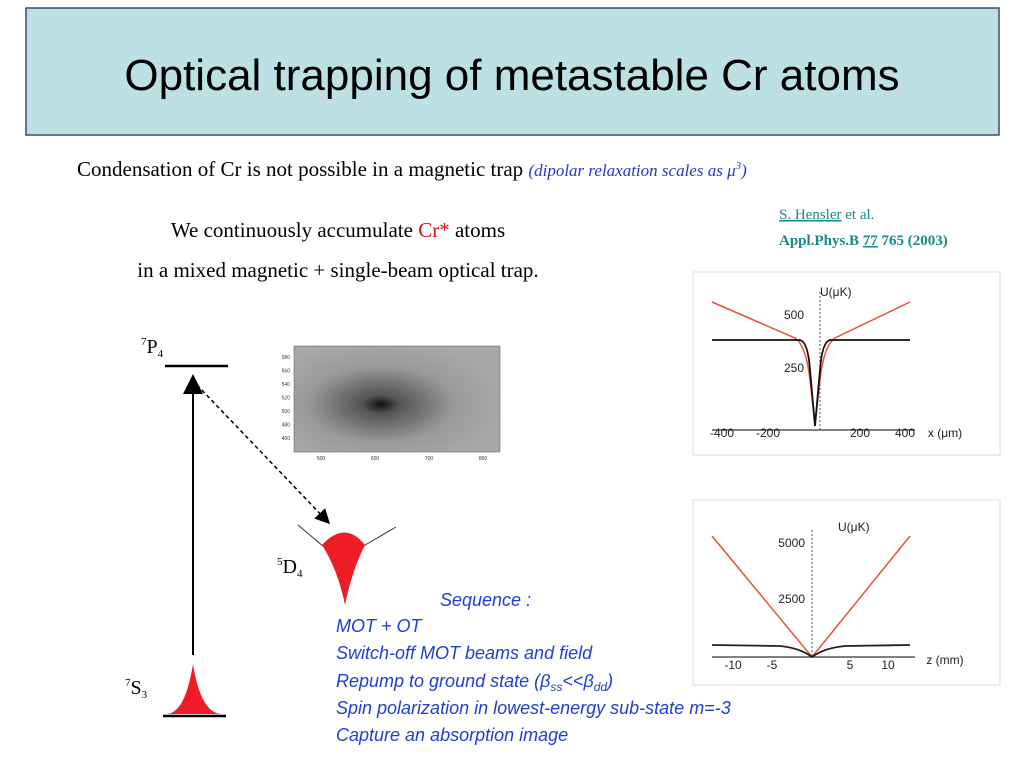  I want to click on reference-line2: Appl.Phys.B 77 765 (2003), so click(863, 241).